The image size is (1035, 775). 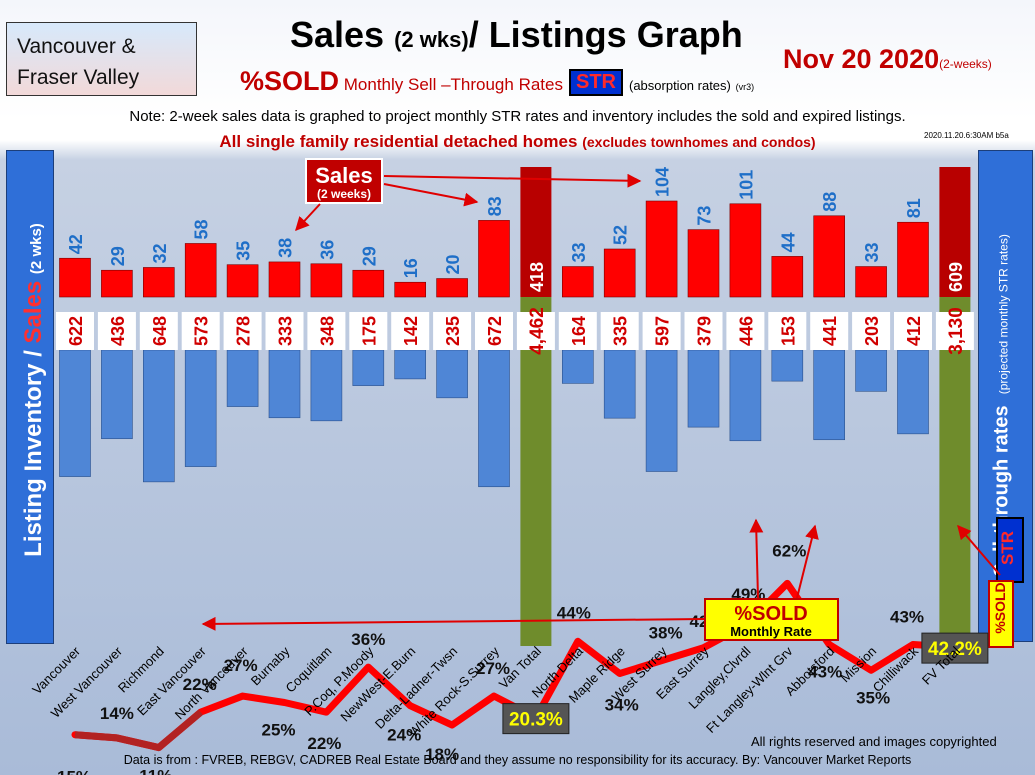 What do you see at coordinates (956, 331) in the screenshot?
I see `inventory-value-label: 3,130` at bounding box center [956, 331].